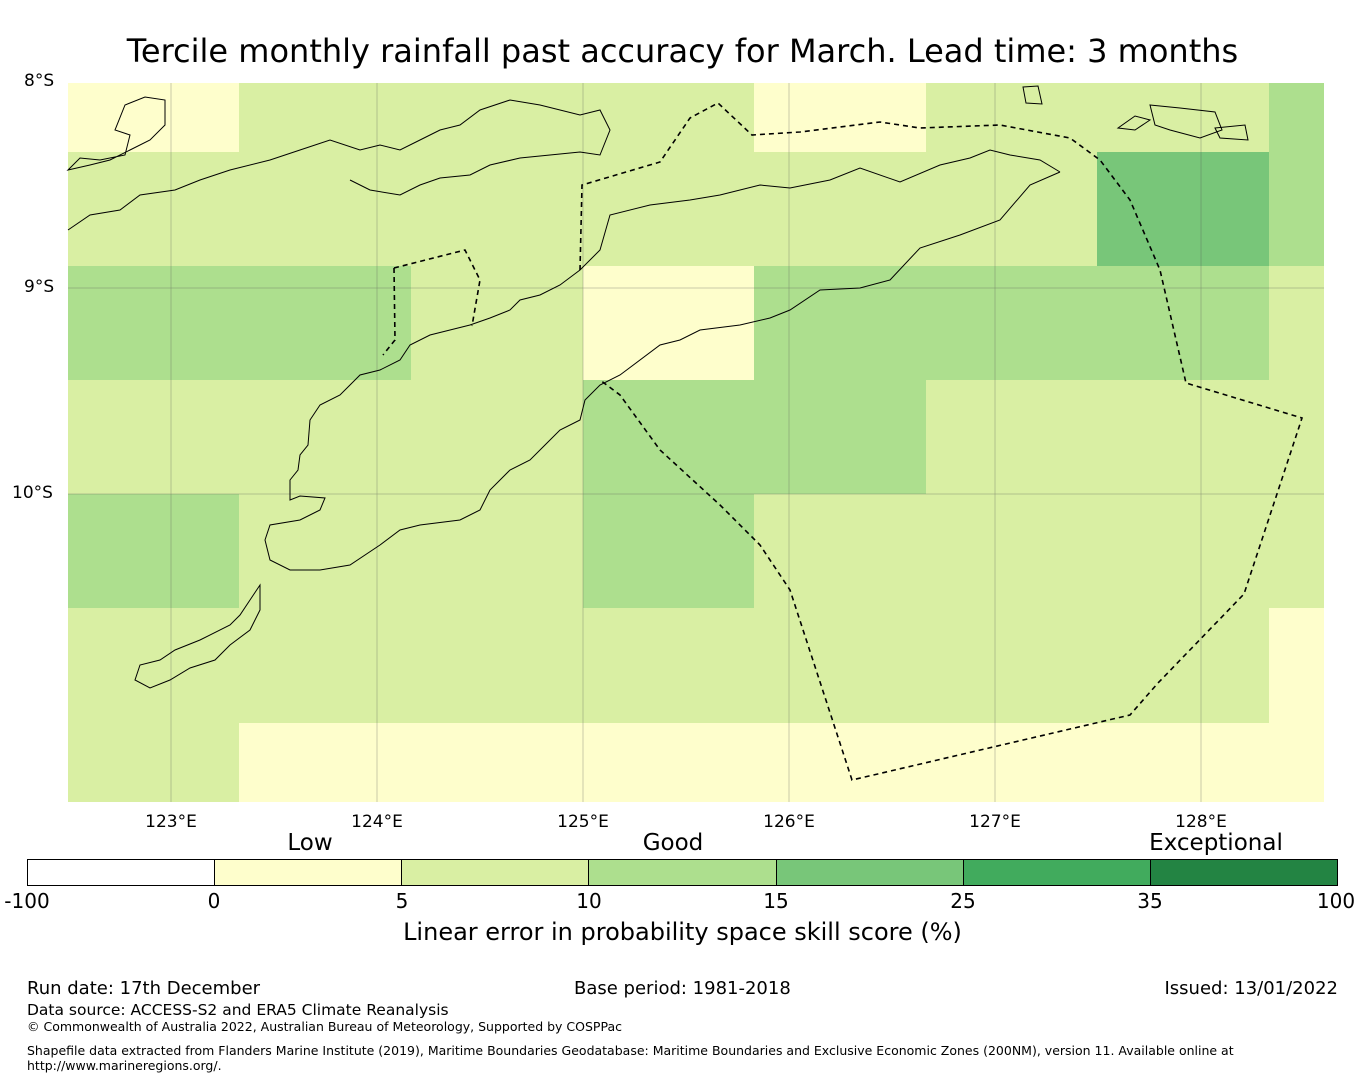  Describe the element at coordinates (583, 822) in the screenshot. I see `lon-label-125e: 125°E` at that location.